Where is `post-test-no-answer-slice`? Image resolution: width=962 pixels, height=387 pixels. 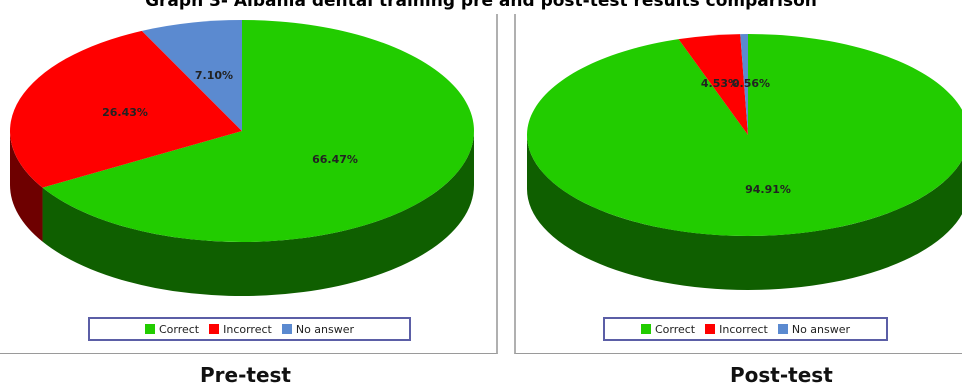
post-test-no-answer-slice is located at coordinates (744, 84).